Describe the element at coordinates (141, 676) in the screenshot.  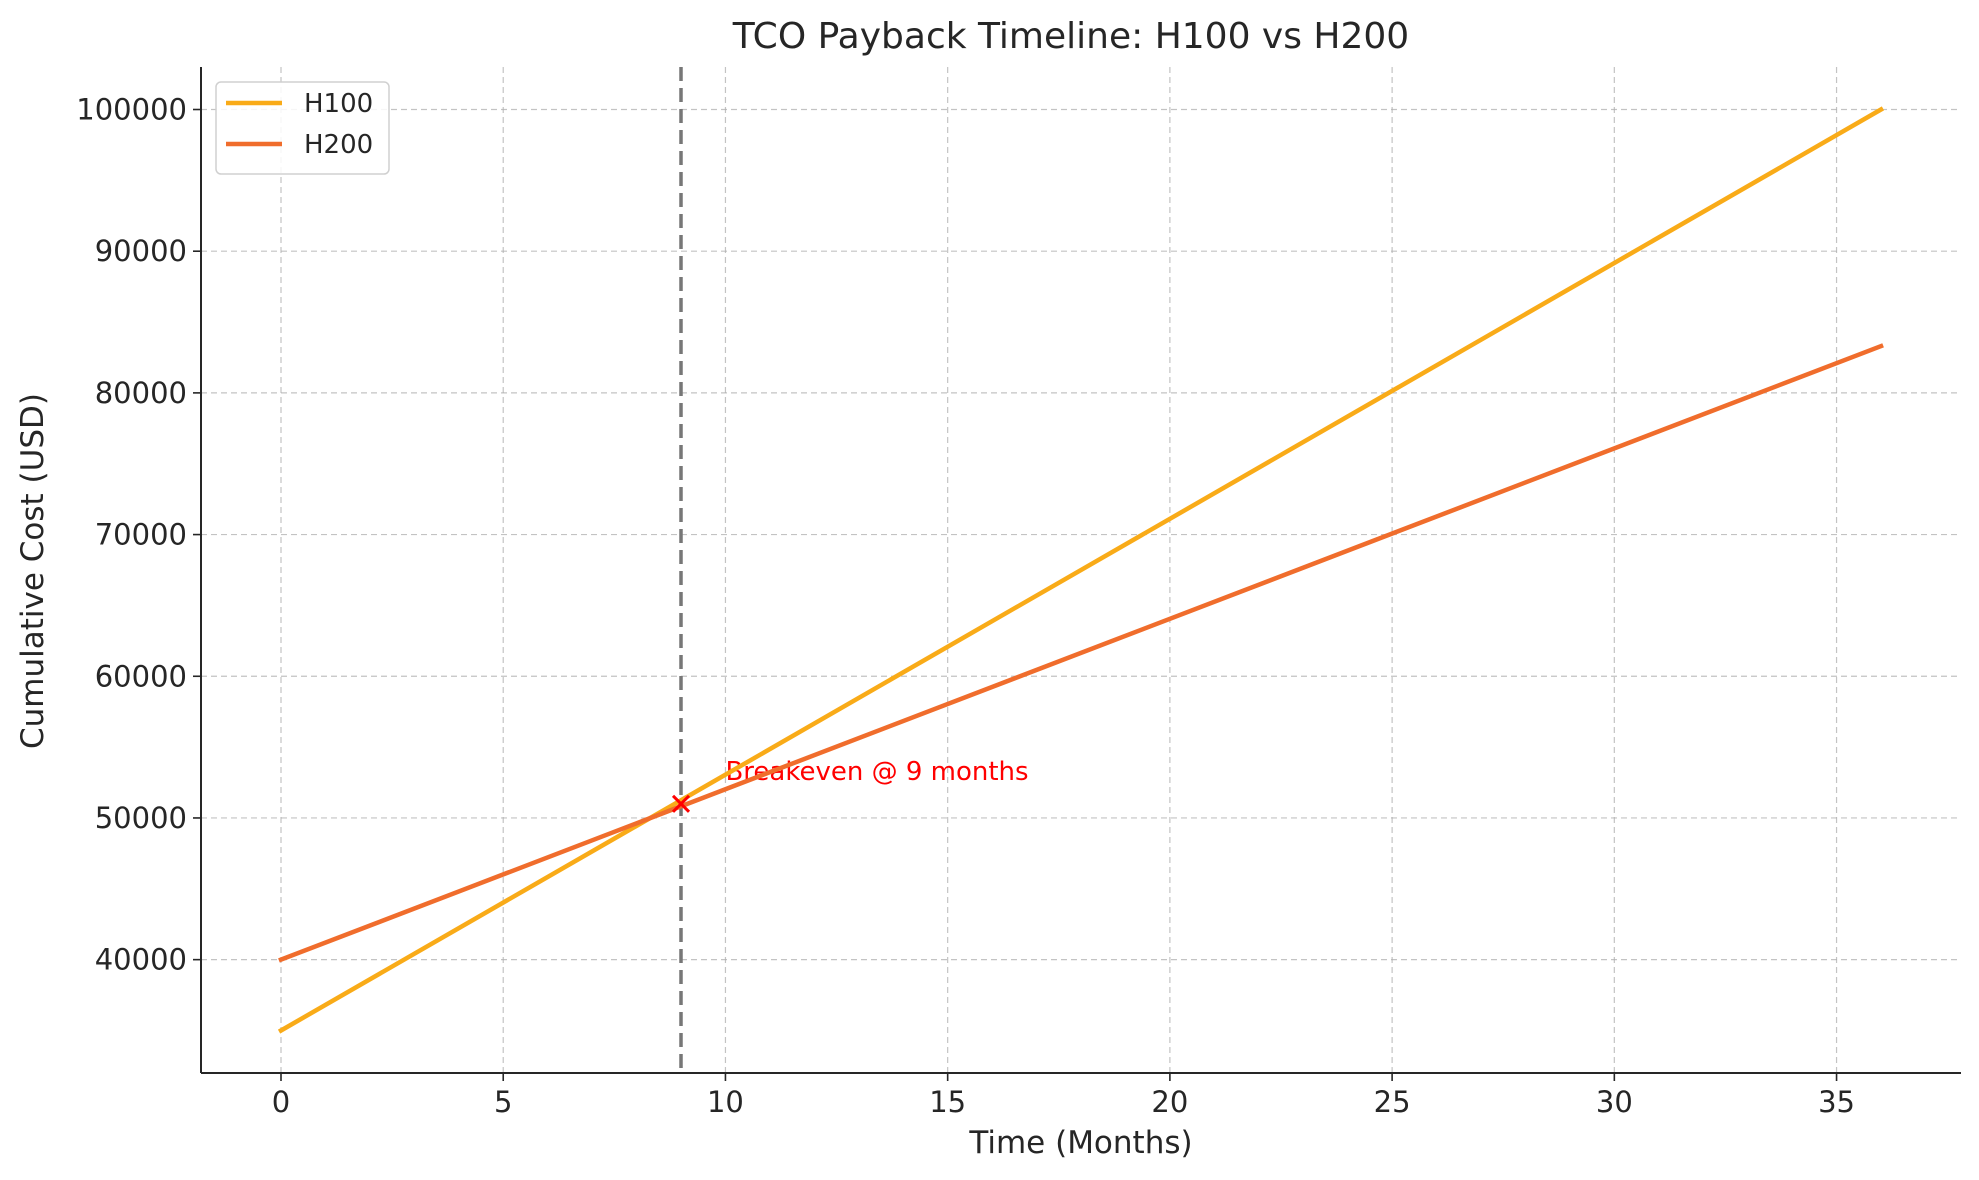
I see `y-tick-label: 60000` at that location.